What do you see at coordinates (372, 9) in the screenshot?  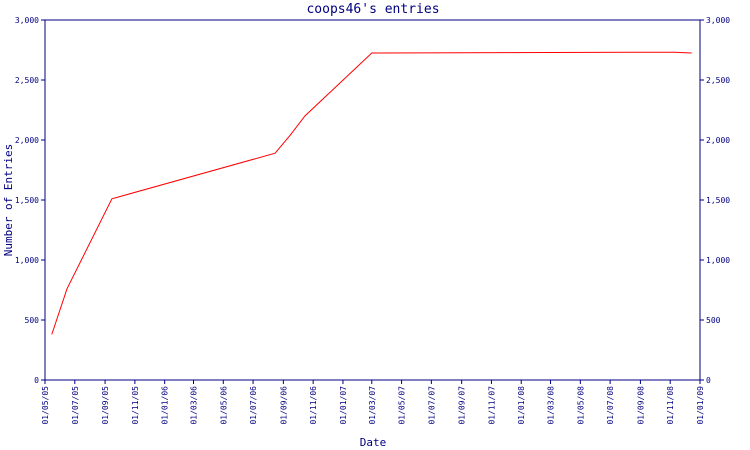 I see `chart-title: coops46's entries` at bounding box center [372, 9].